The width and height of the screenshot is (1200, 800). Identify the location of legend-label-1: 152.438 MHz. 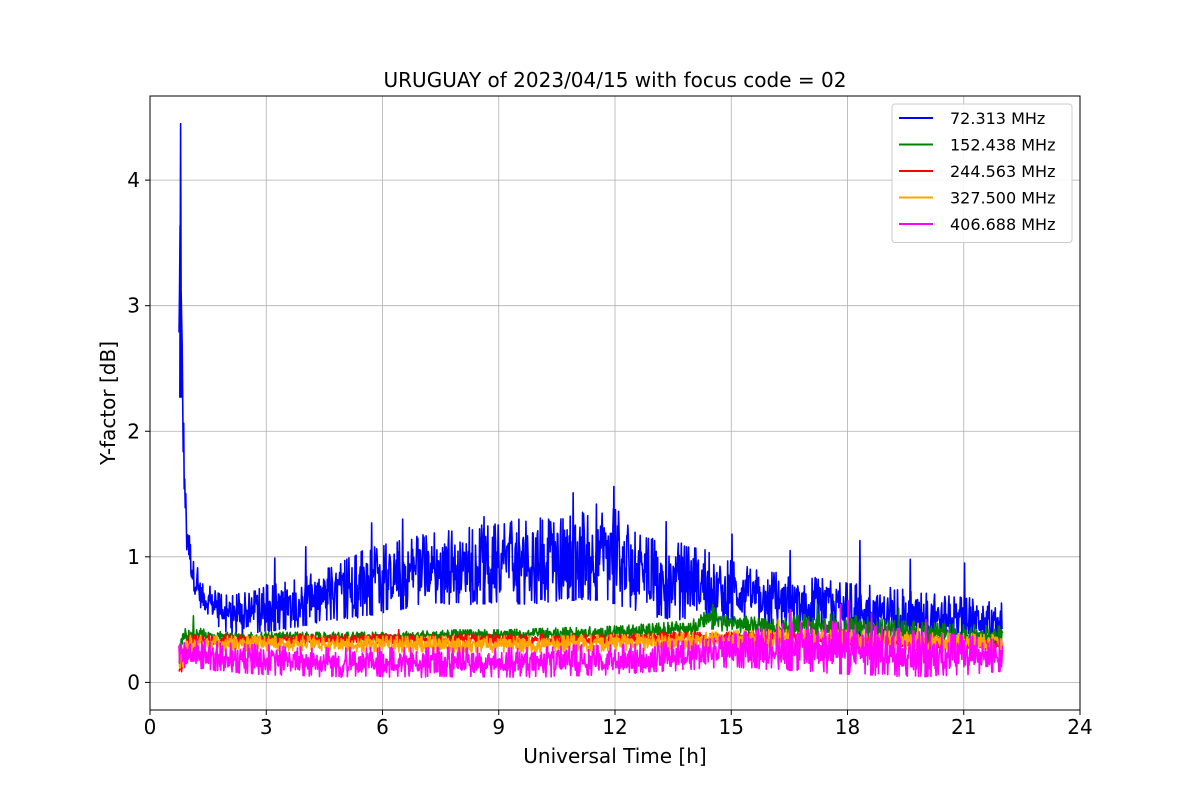
(1002, 145).